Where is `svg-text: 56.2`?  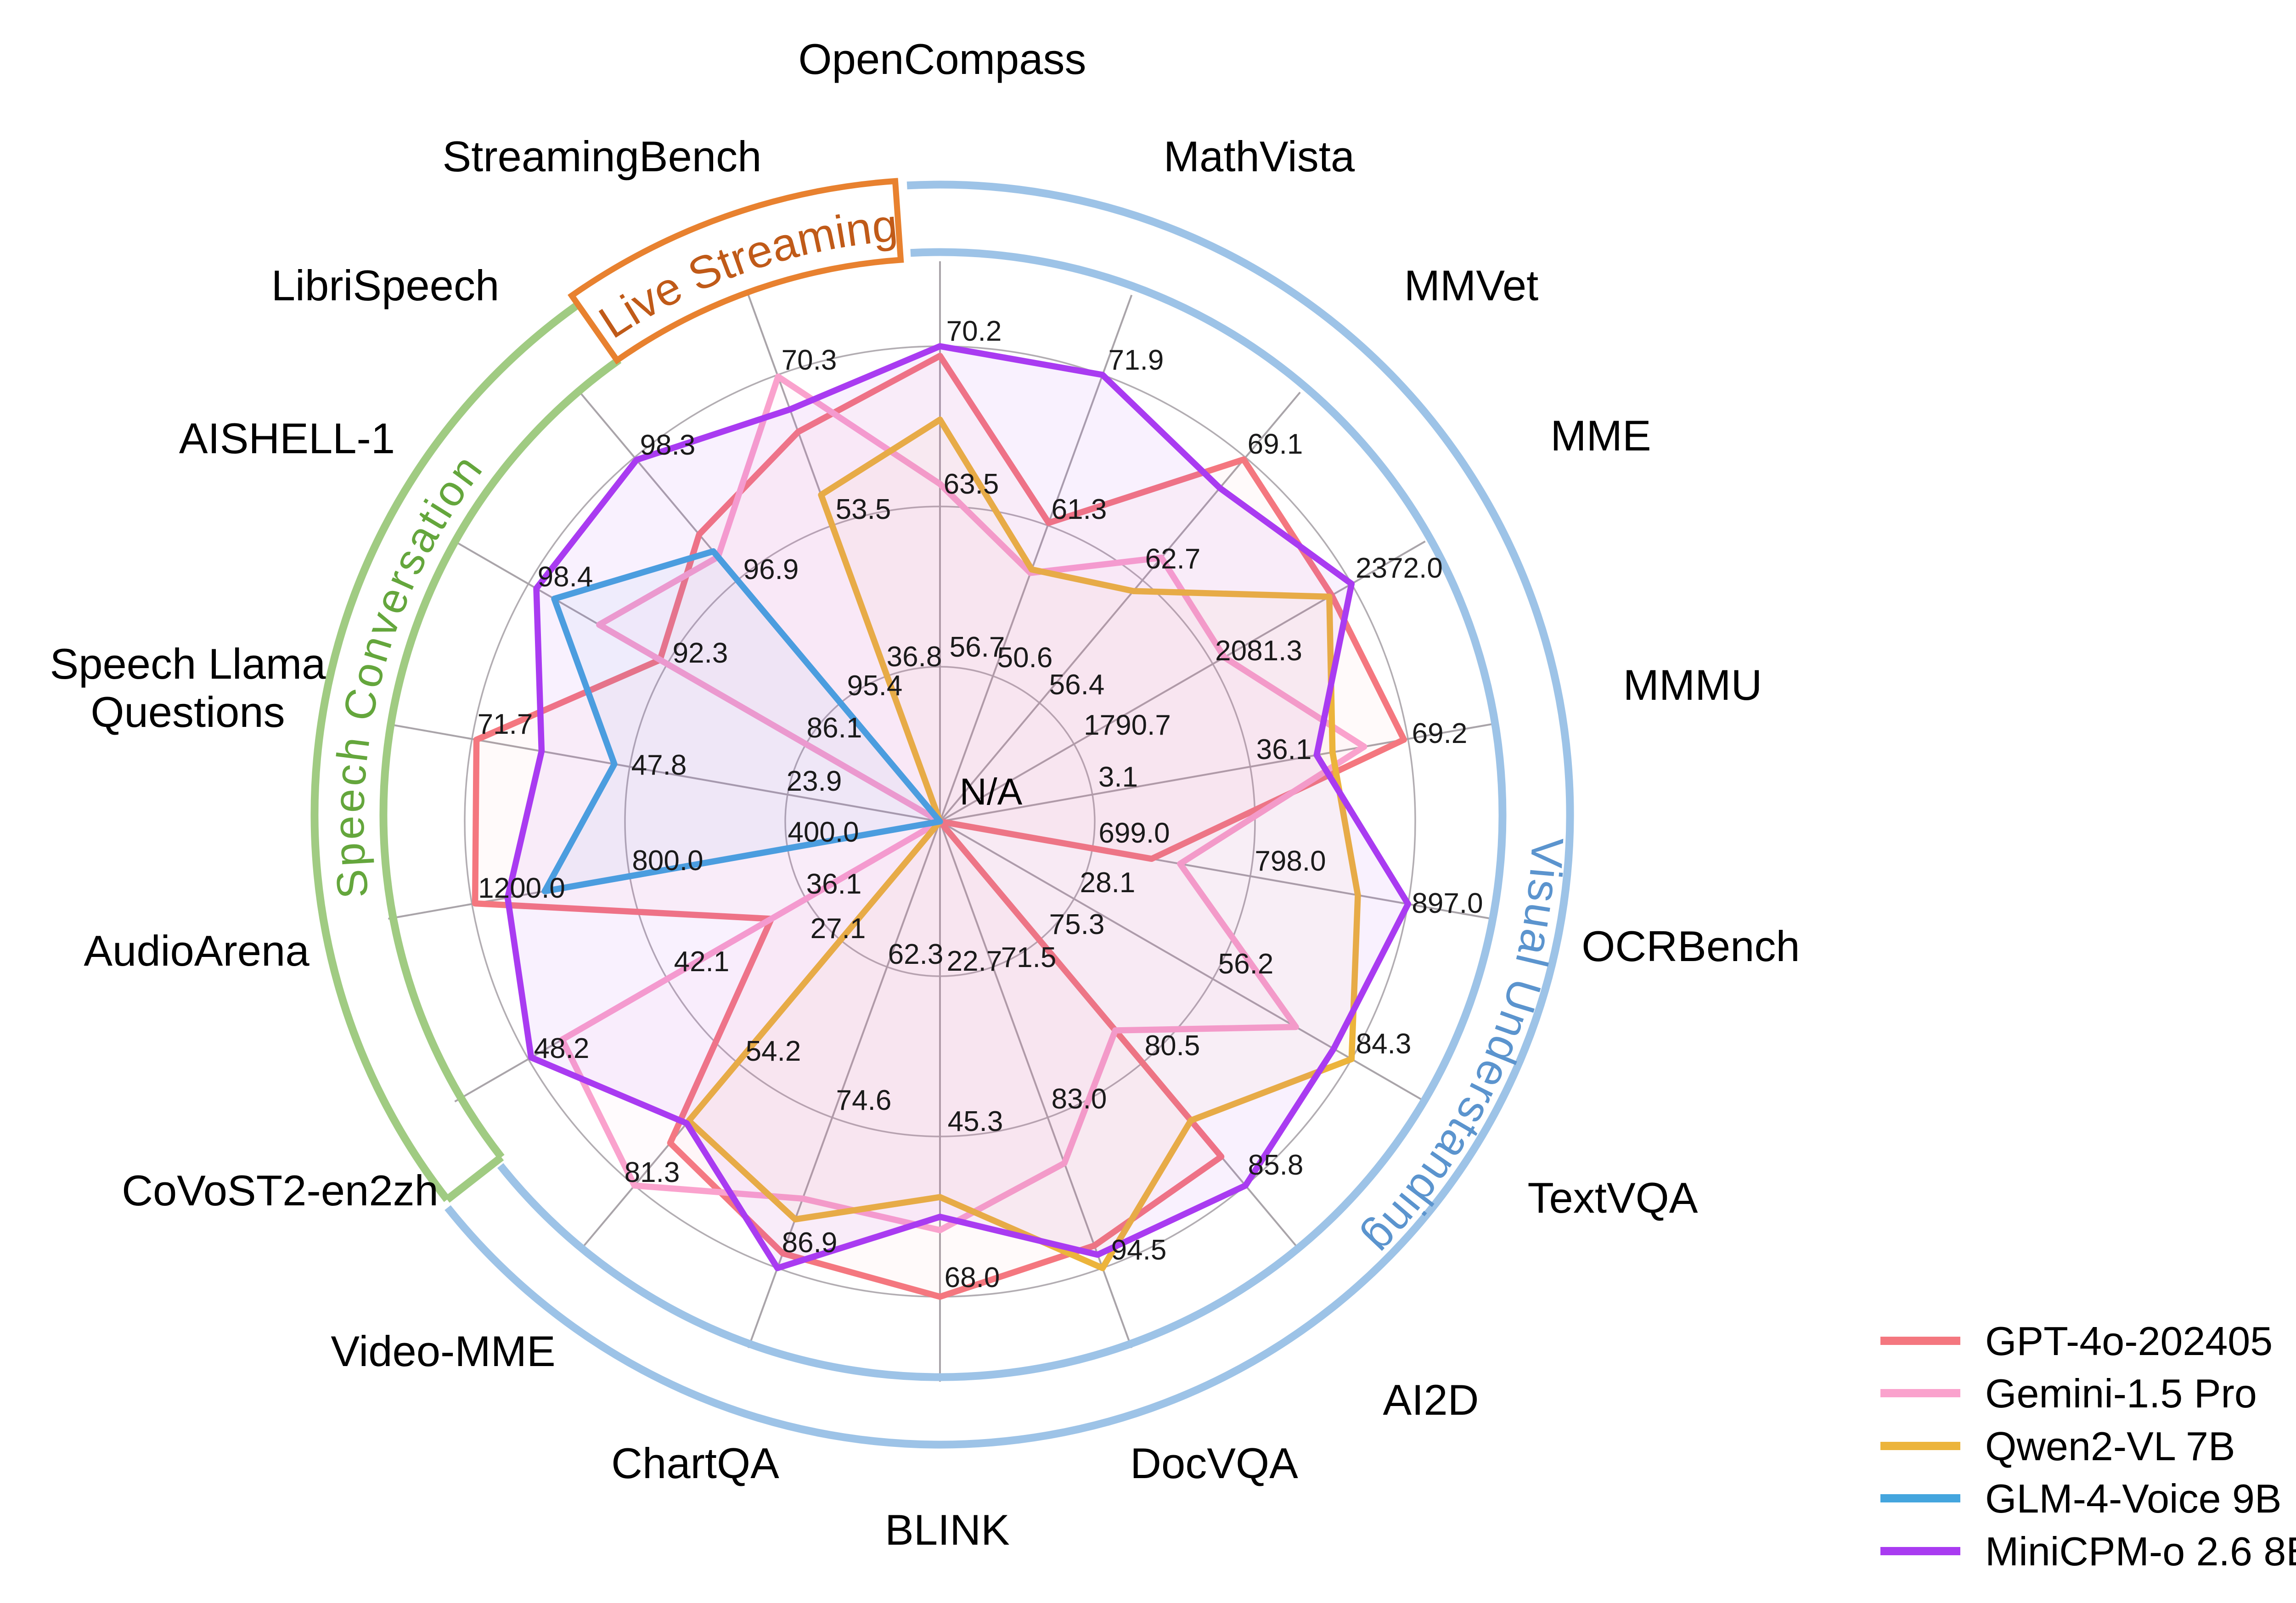 svg-text: 56.2 is located at coordinates (1246, 964).